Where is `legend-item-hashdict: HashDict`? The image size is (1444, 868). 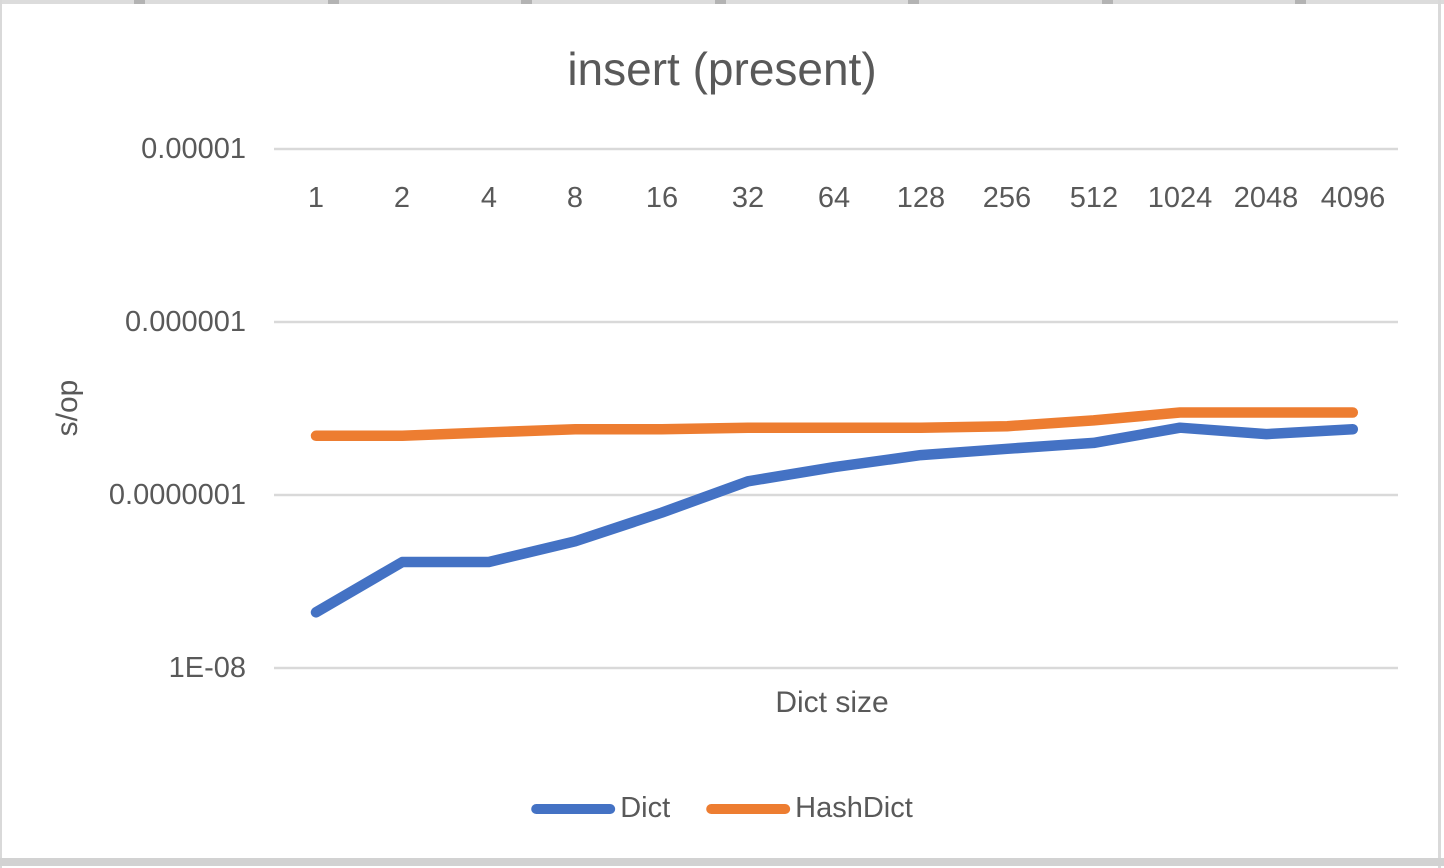 legend-item-hashdict: HashDict is located at coordinates (809, 808).